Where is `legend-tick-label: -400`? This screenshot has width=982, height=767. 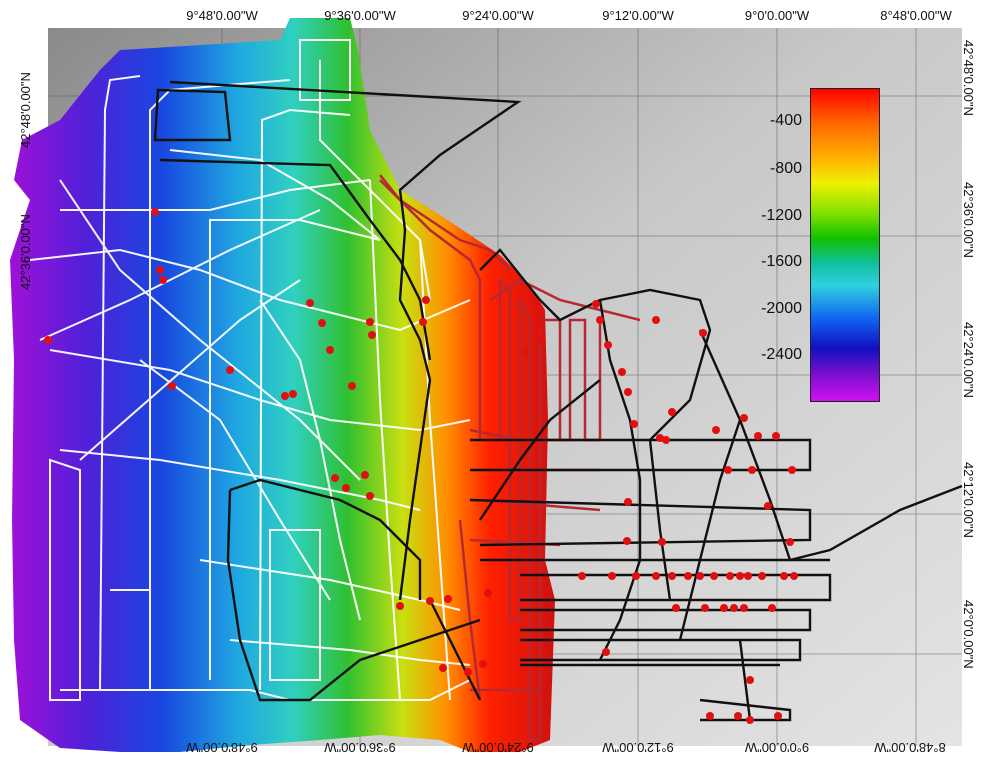 legend-tick-label: -400 is located at coordinates (785, 120).